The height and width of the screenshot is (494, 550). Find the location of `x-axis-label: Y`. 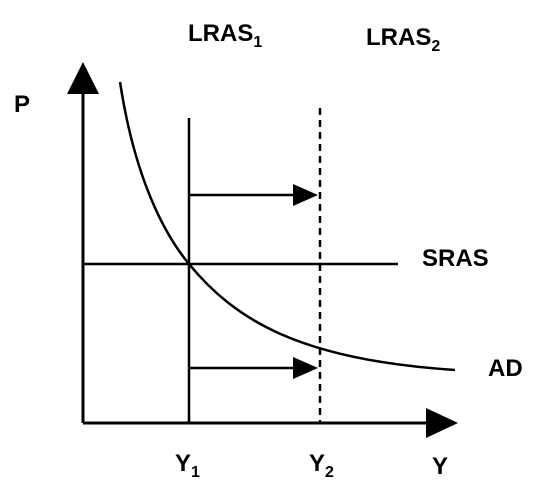

x-axis-label: Y is located at coordinates (440, 466).